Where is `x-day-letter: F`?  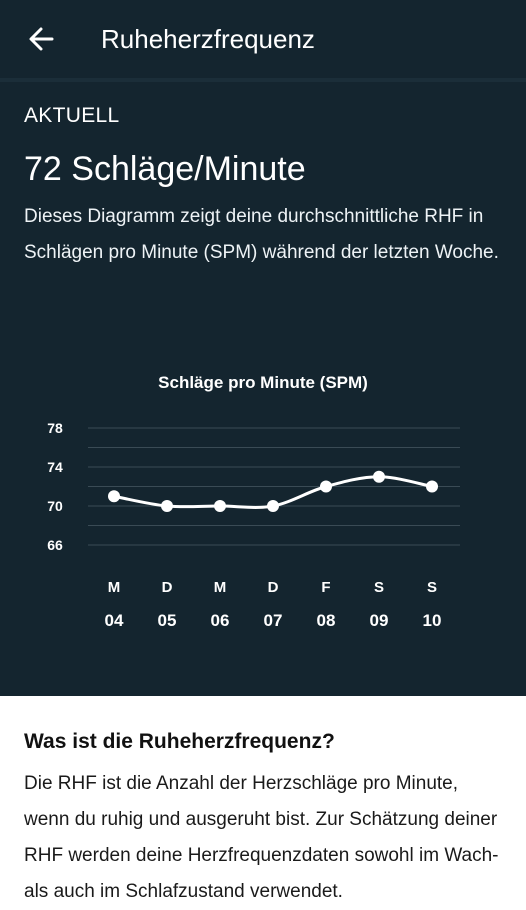 x-day-letter: F is located at coordinates (325, 587).